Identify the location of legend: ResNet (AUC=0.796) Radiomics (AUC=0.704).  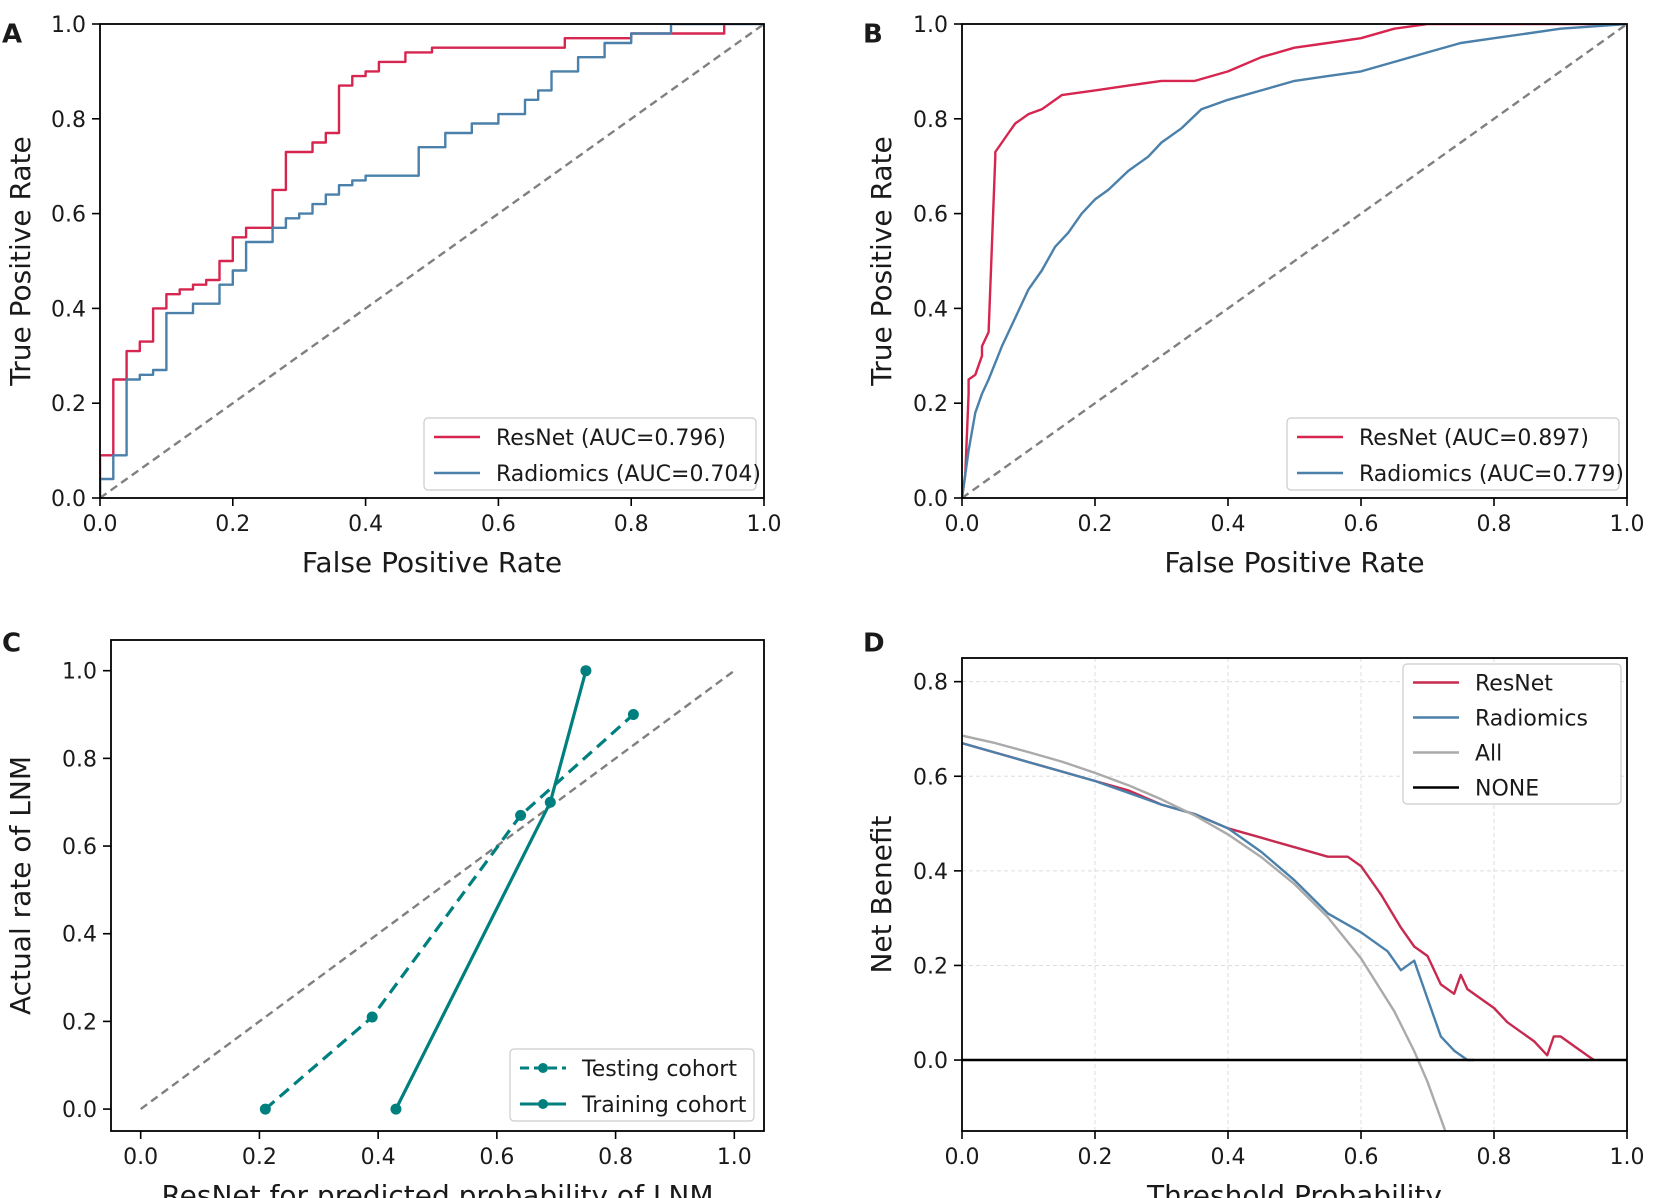
(592, 454).